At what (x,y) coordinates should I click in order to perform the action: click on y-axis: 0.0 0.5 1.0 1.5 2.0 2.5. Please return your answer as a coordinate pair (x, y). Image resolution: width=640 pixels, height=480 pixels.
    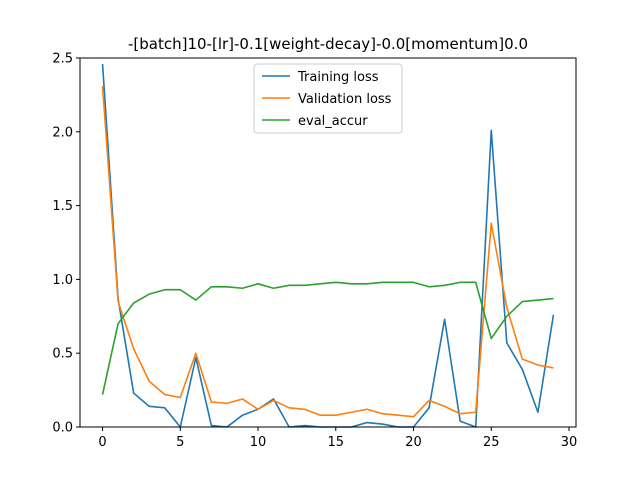
    Looking at the image, I should click on (66, 244).